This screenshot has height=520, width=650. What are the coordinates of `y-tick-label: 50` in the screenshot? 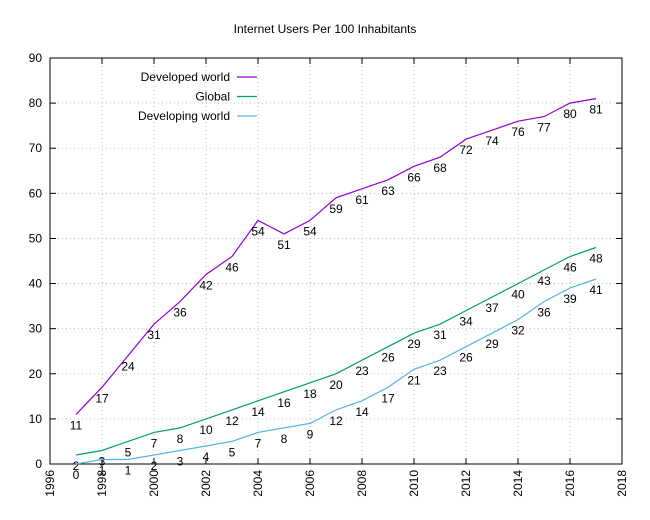 It's located at (36, 238).